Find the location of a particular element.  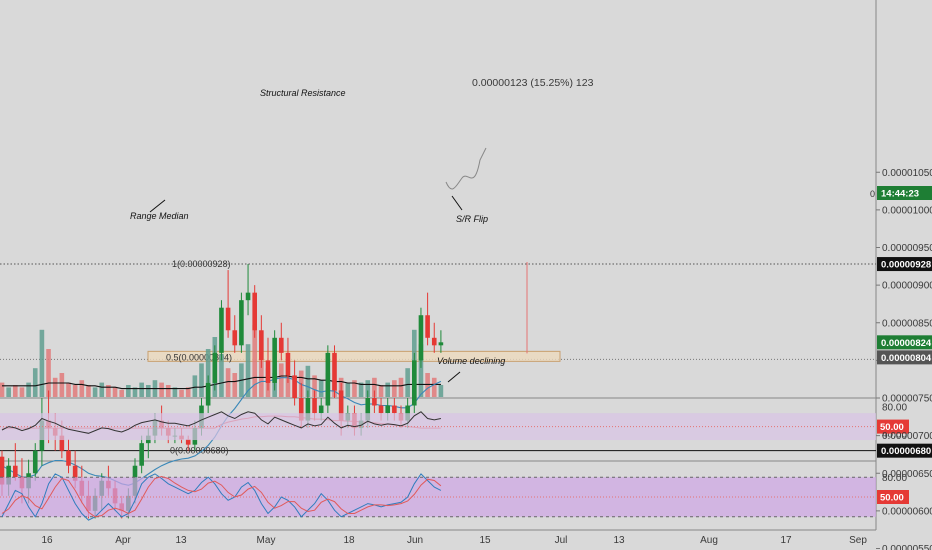

rsi-value-tag is located at coordinates (893, 426).